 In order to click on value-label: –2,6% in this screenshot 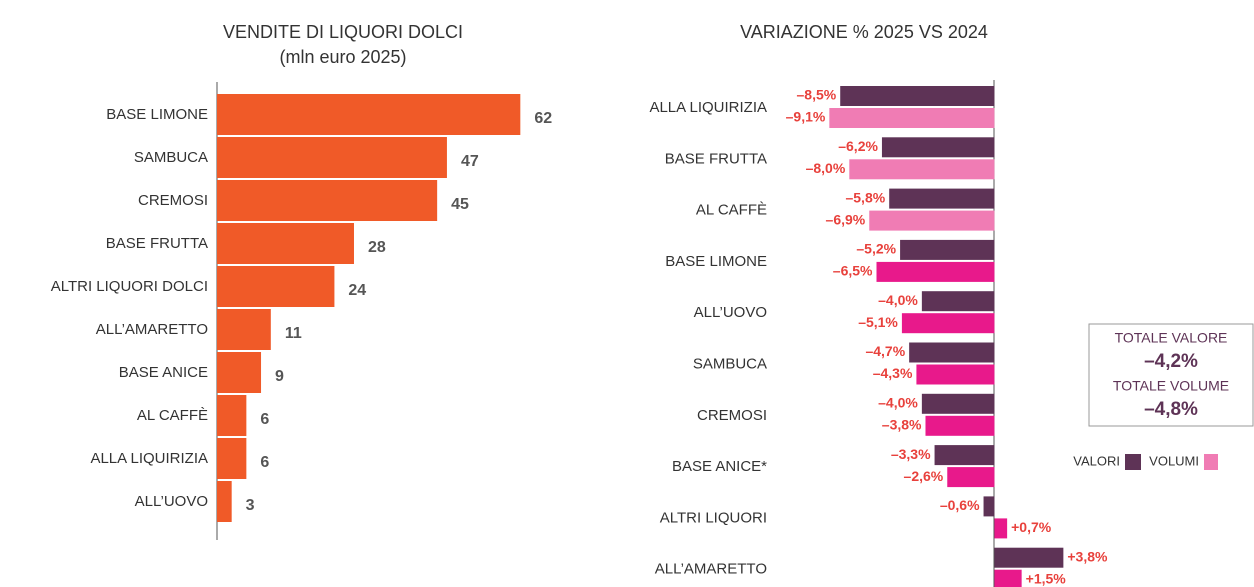, I will do `click(924, 476)`.